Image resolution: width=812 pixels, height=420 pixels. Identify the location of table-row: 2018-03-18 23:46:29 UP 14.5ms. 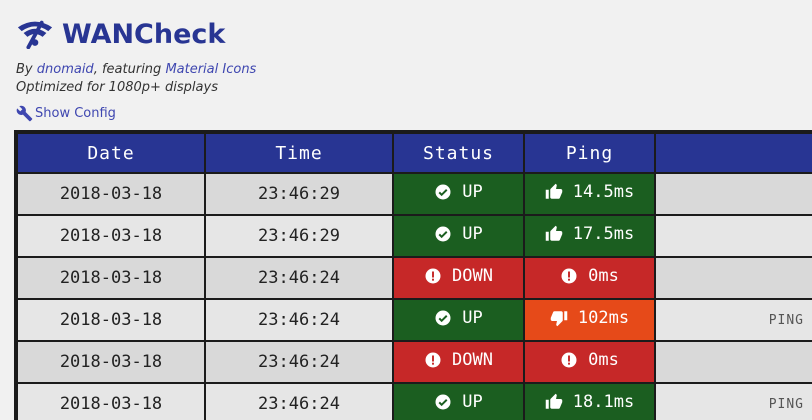
(415, 194).